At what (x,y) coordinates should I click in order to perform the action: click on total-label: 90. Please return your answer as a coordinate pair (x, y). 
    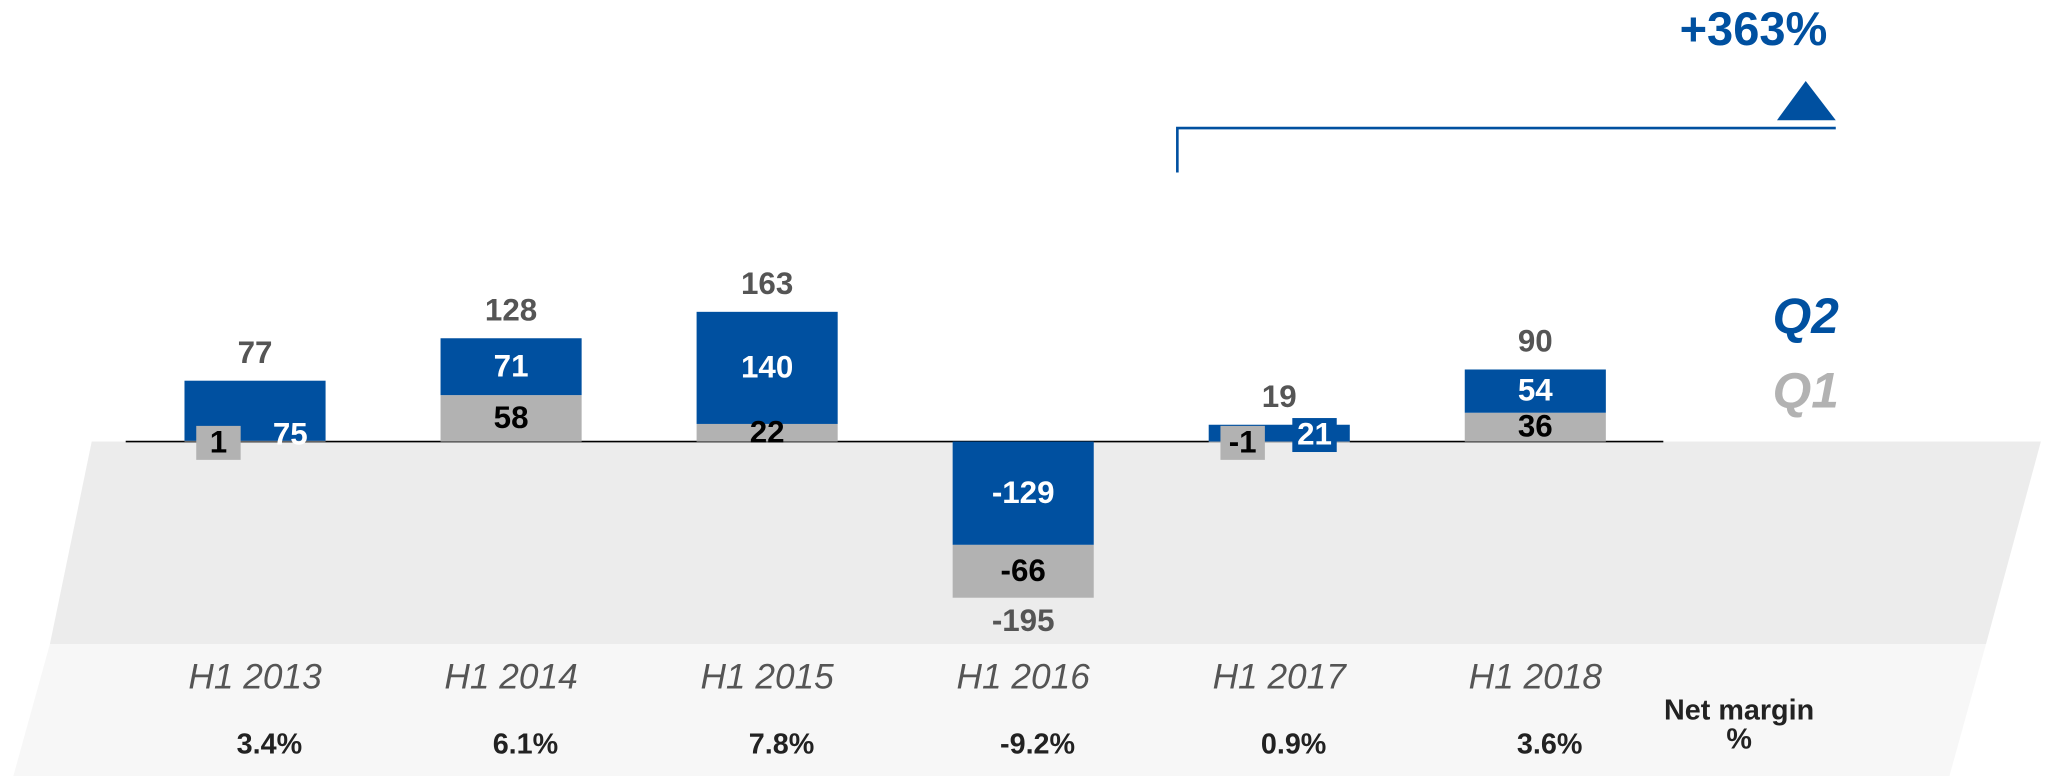
    Looking at the image, I should click on (1535, 341).